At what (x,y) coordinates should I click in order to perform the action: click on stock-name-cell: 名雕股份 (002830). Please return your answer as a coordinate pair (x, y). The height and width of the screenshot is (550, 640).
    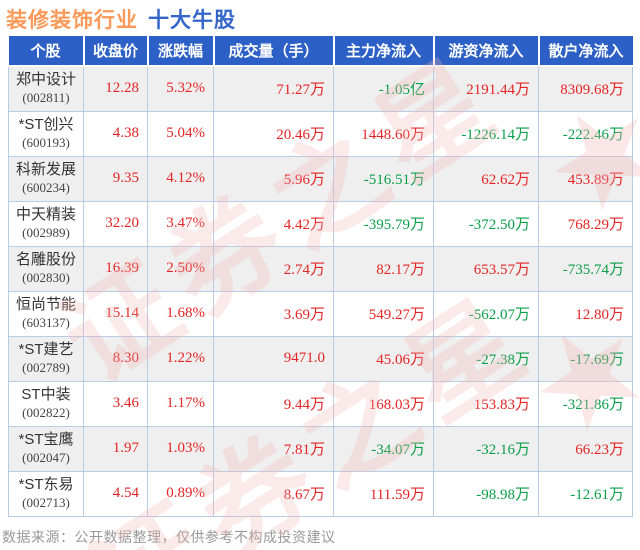
    Looking at the image, I should click on (46, 268).